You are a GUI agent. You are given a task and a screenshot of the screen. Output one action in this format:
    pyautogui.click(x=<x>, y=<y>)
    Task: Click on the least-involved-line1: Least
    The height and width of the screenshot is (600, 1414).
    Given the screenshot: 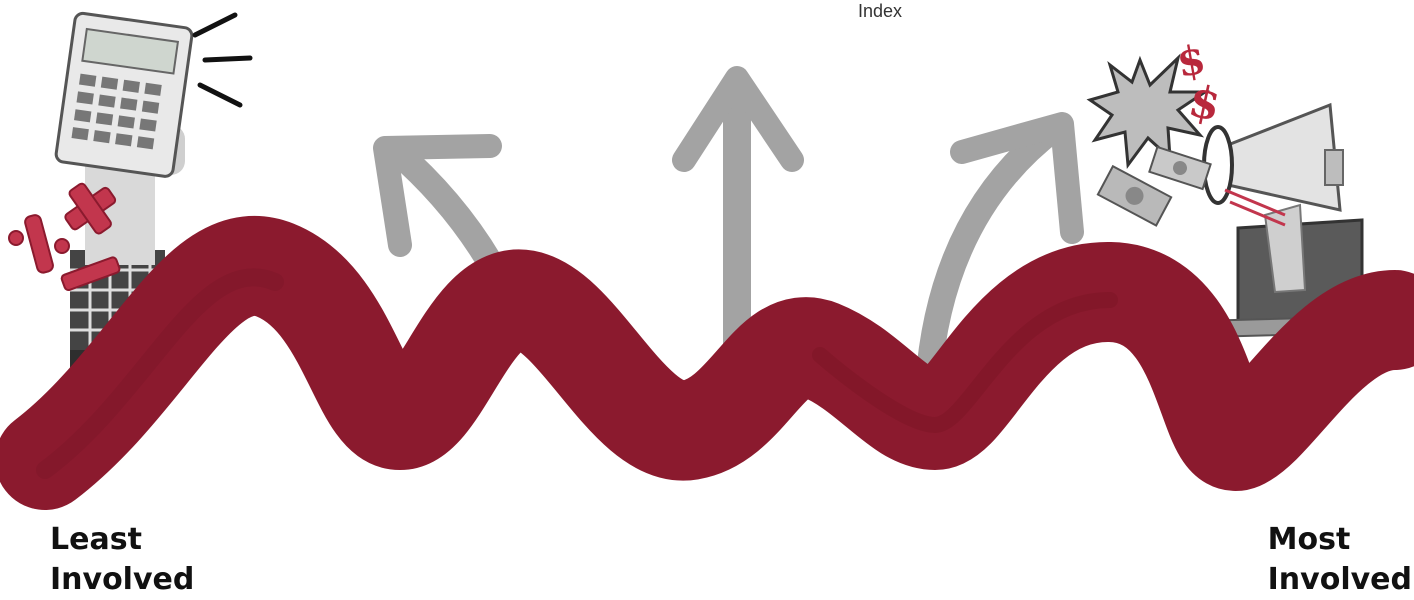 What is the action you would take?
    pyautogui.click(x=96, y=539)
    